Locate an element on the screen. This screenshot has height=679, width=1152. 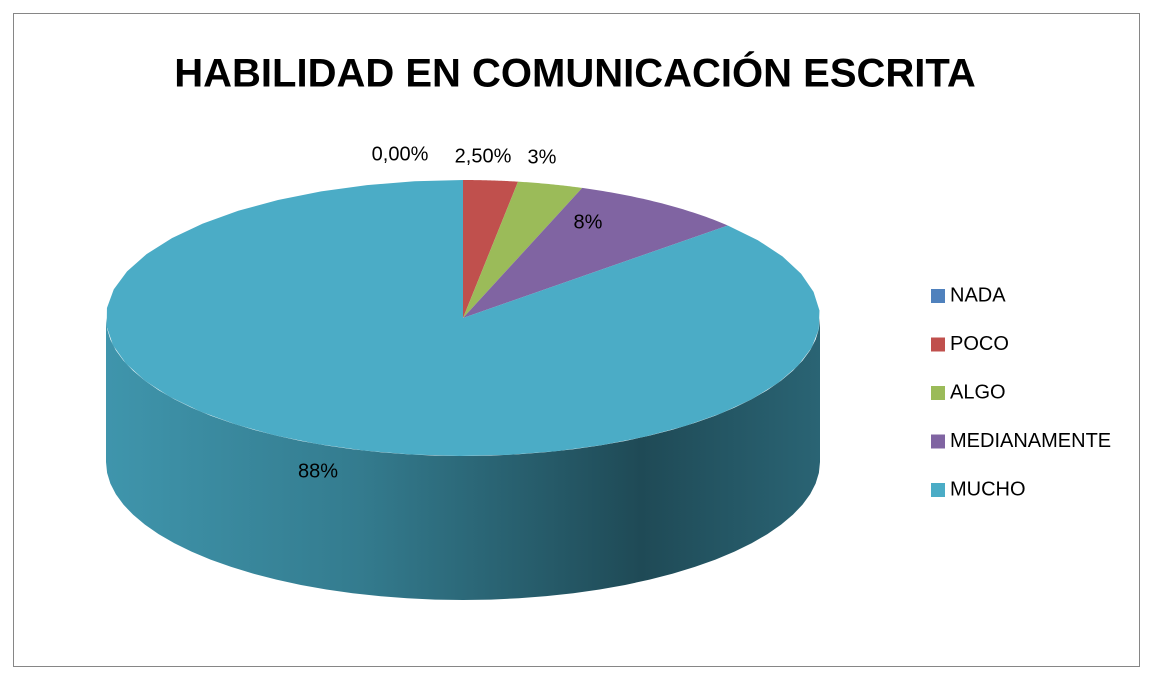
data-label: 3% is located at coordinates (542, 157).